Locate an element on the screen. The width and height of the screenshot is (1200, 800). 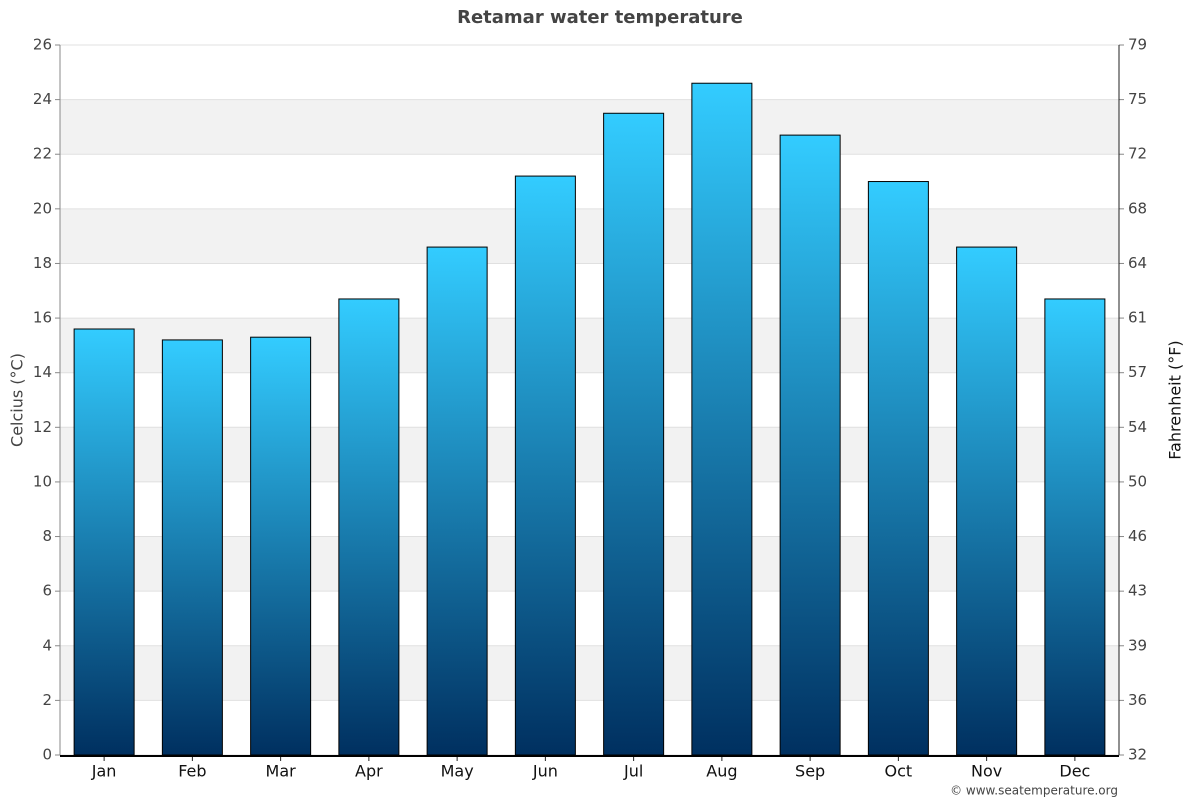
x-tick-label: Dec is located at coordinates (1074, 771).